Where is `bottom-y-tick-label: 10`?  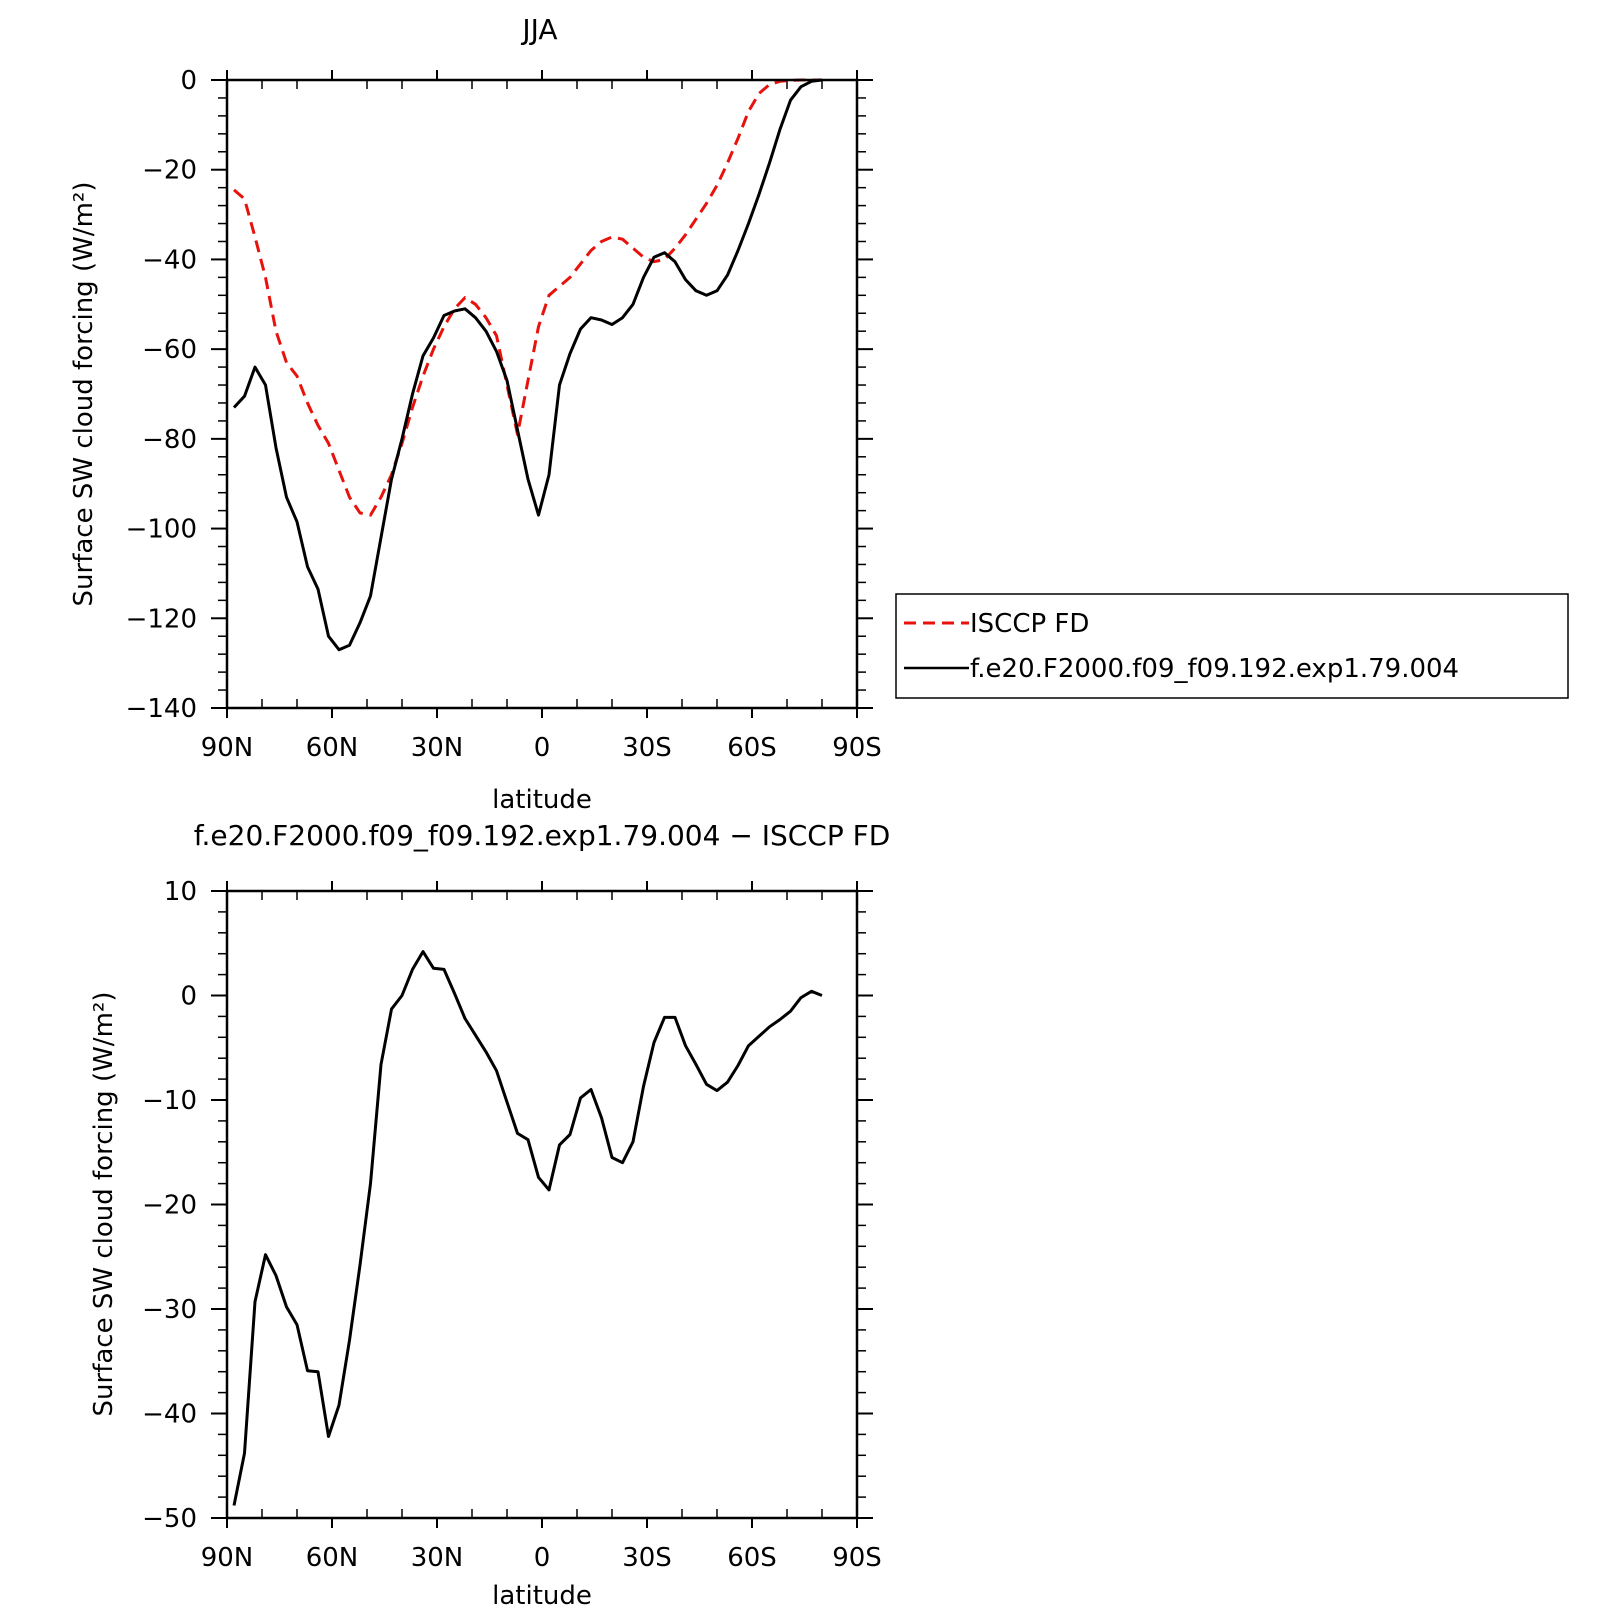
bottom-y-tick-label: 10 is located at coordinates (180, 892).